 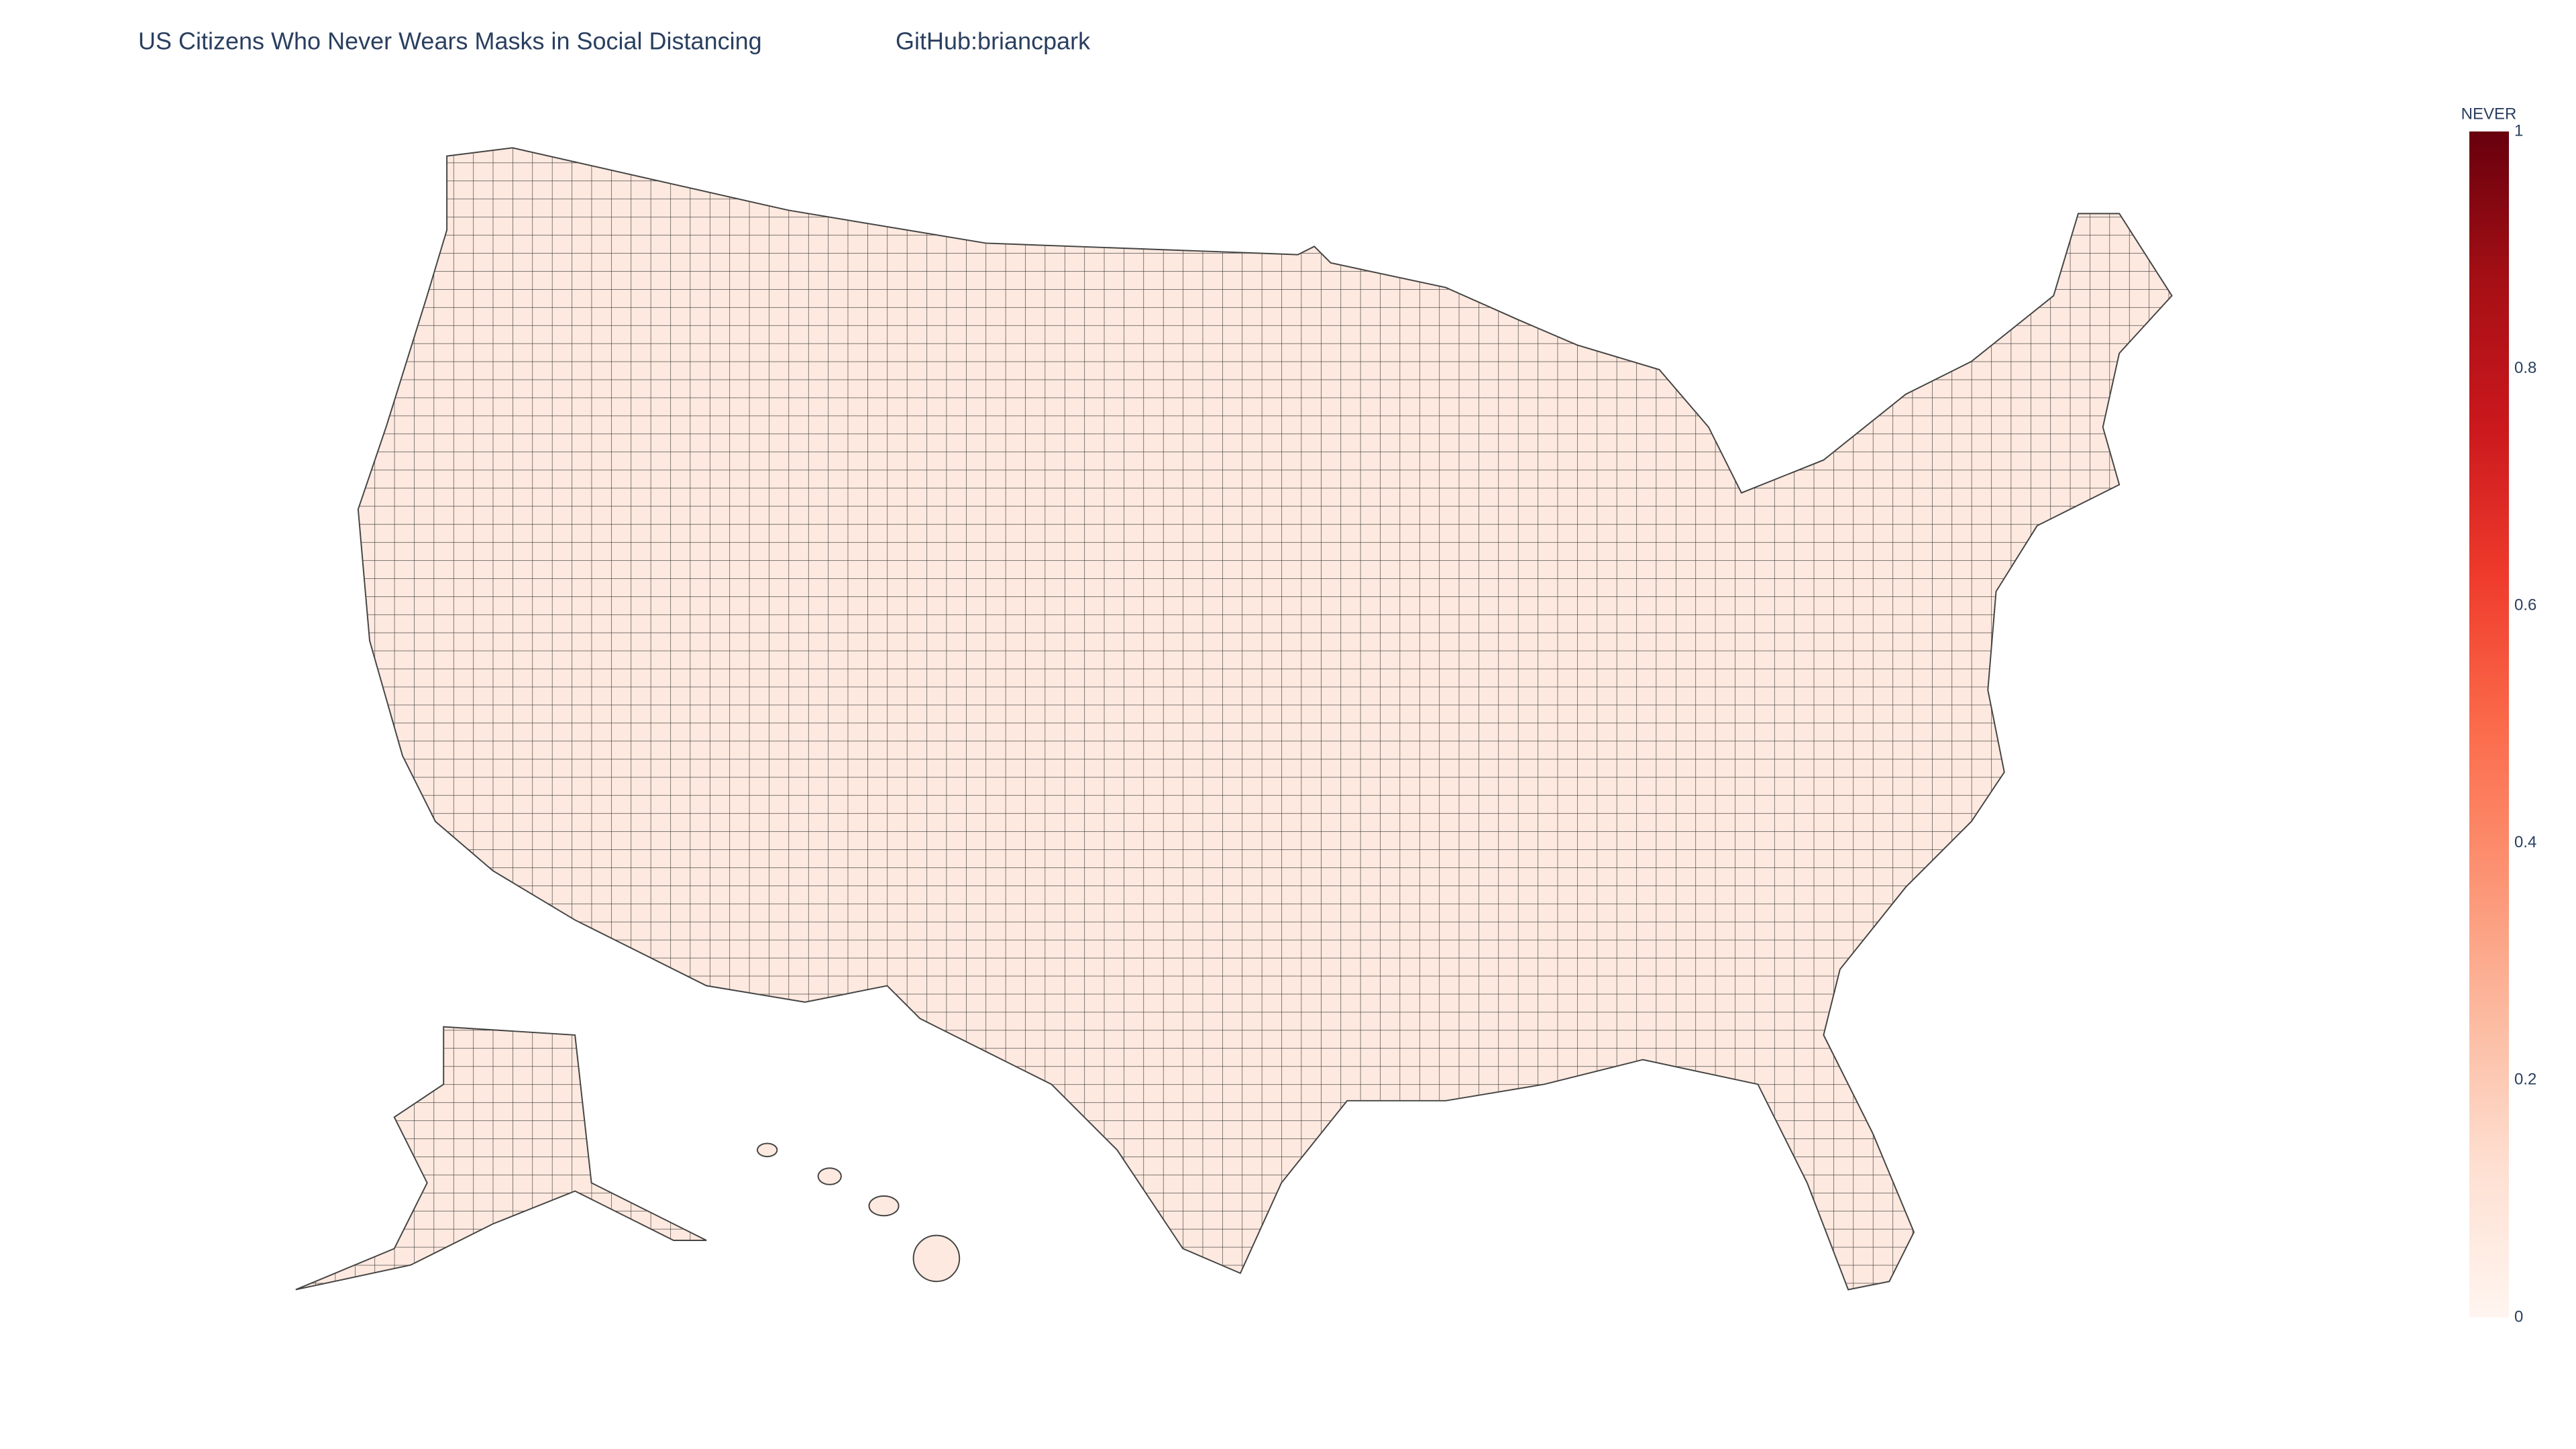 I want to click on colorbar-tick-label: 0.2, so click(x=2525, y=1080).